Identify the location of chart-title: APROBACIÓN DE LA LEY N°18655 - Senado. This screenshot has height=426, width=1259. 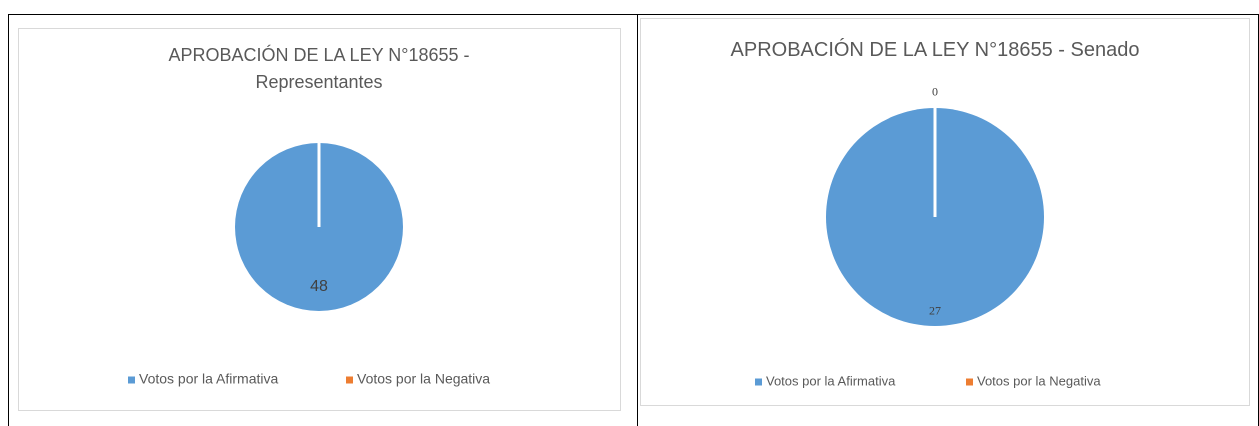
(935, 50).